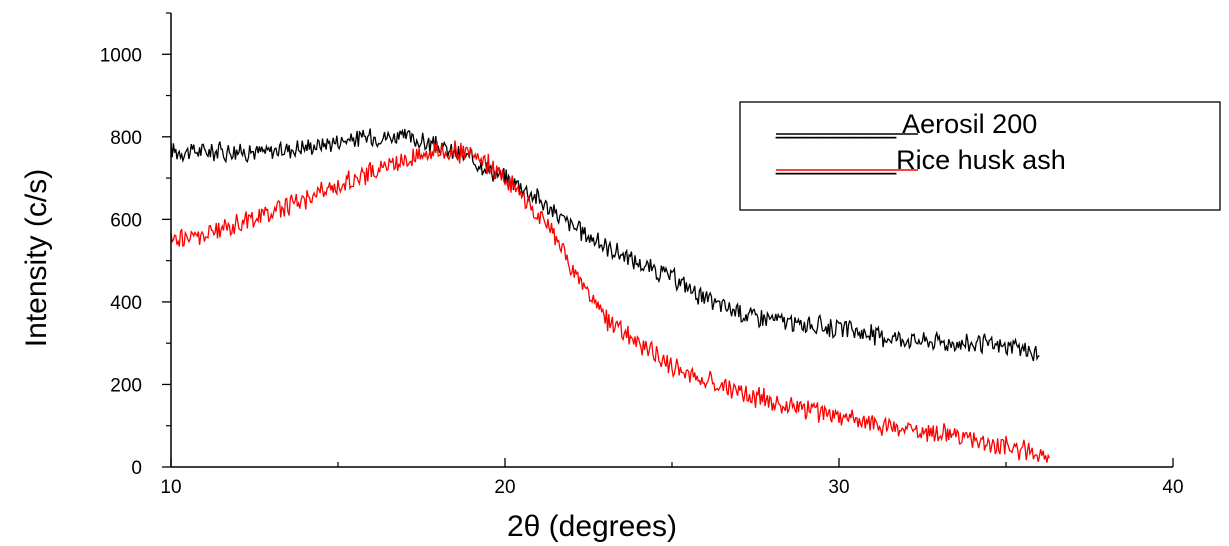 The image size is (1229, 546). Describe the element at coordinates (121, 55) in the screenshot. I see `y-tick-label: 1000` at that location.